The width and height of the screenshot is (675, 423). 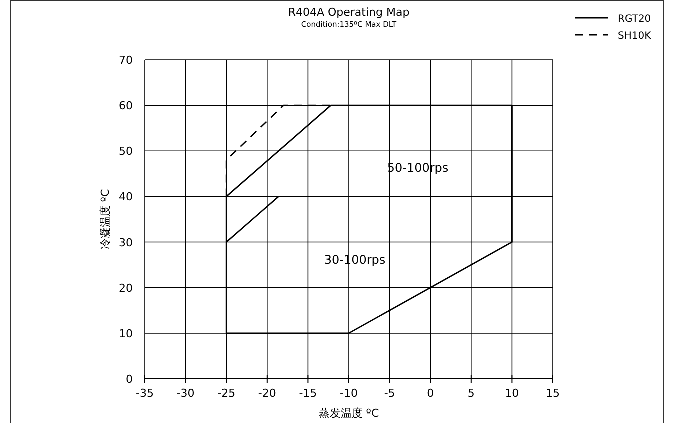 I want to click on x-tick-label: -20, so click(x=267, y=393).